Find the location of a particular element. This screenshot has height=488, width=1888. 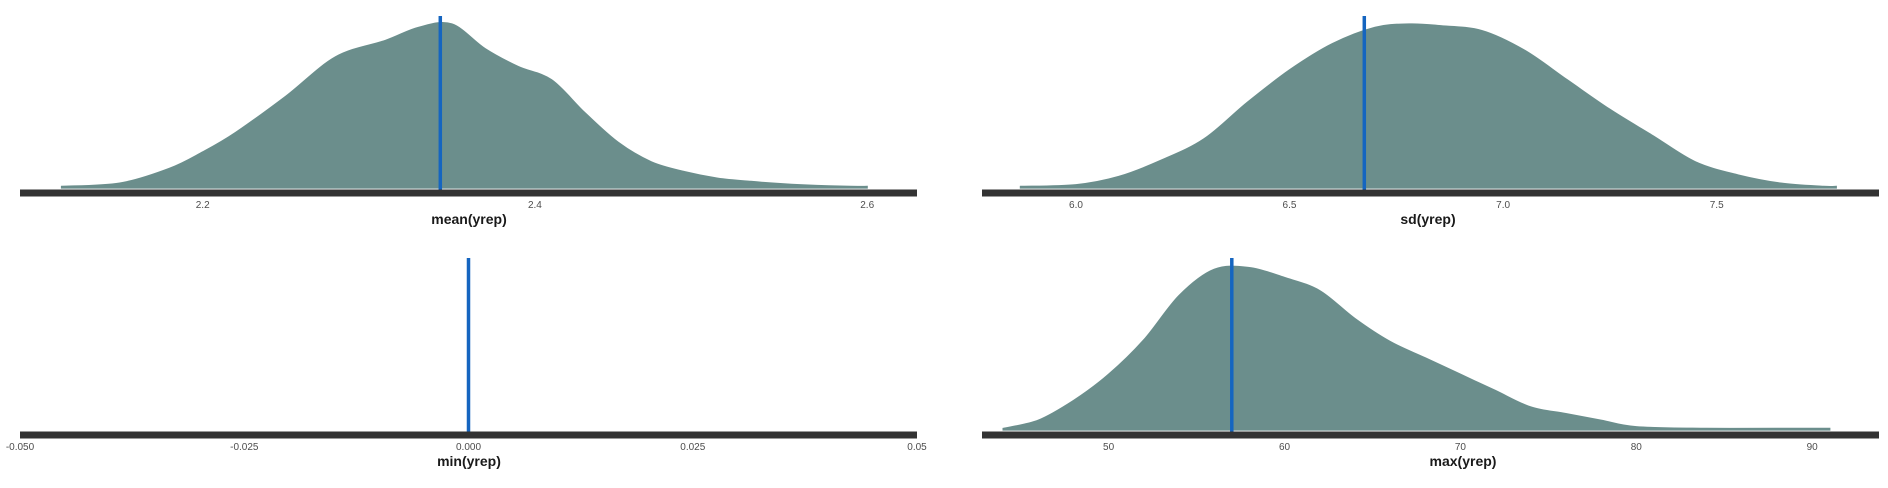

axis-title-sd: sd(yrep) is located at coordinates (1427, 219).